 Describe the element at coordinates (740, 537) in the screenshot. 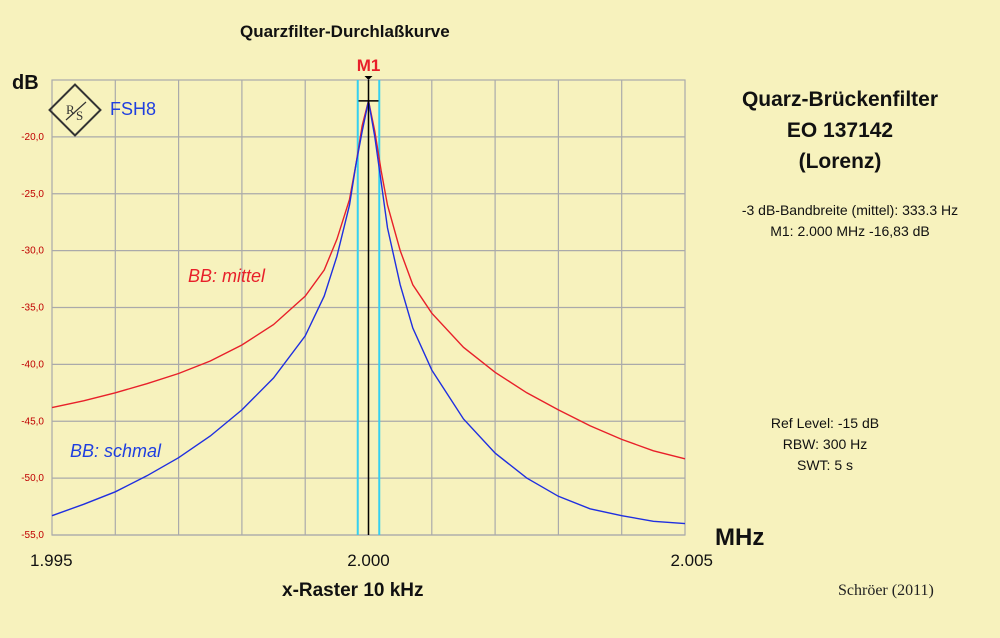

I see `x-unit-label: MHz` at that location.